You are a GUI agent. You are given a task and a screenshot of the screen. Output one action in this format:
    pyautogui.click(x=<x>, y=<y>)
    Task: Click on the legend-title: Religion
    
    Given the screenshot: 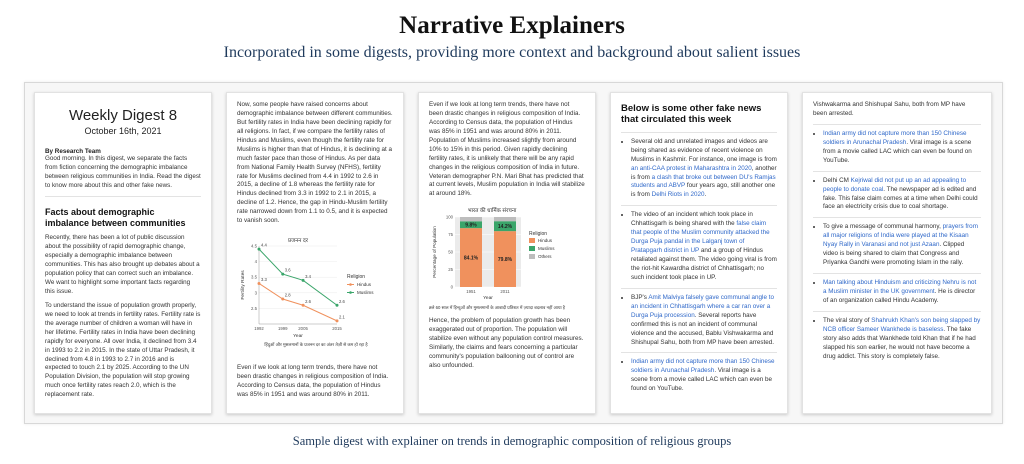 What is the action you would take?
    pyautogui.click(x=538, y=234)
    